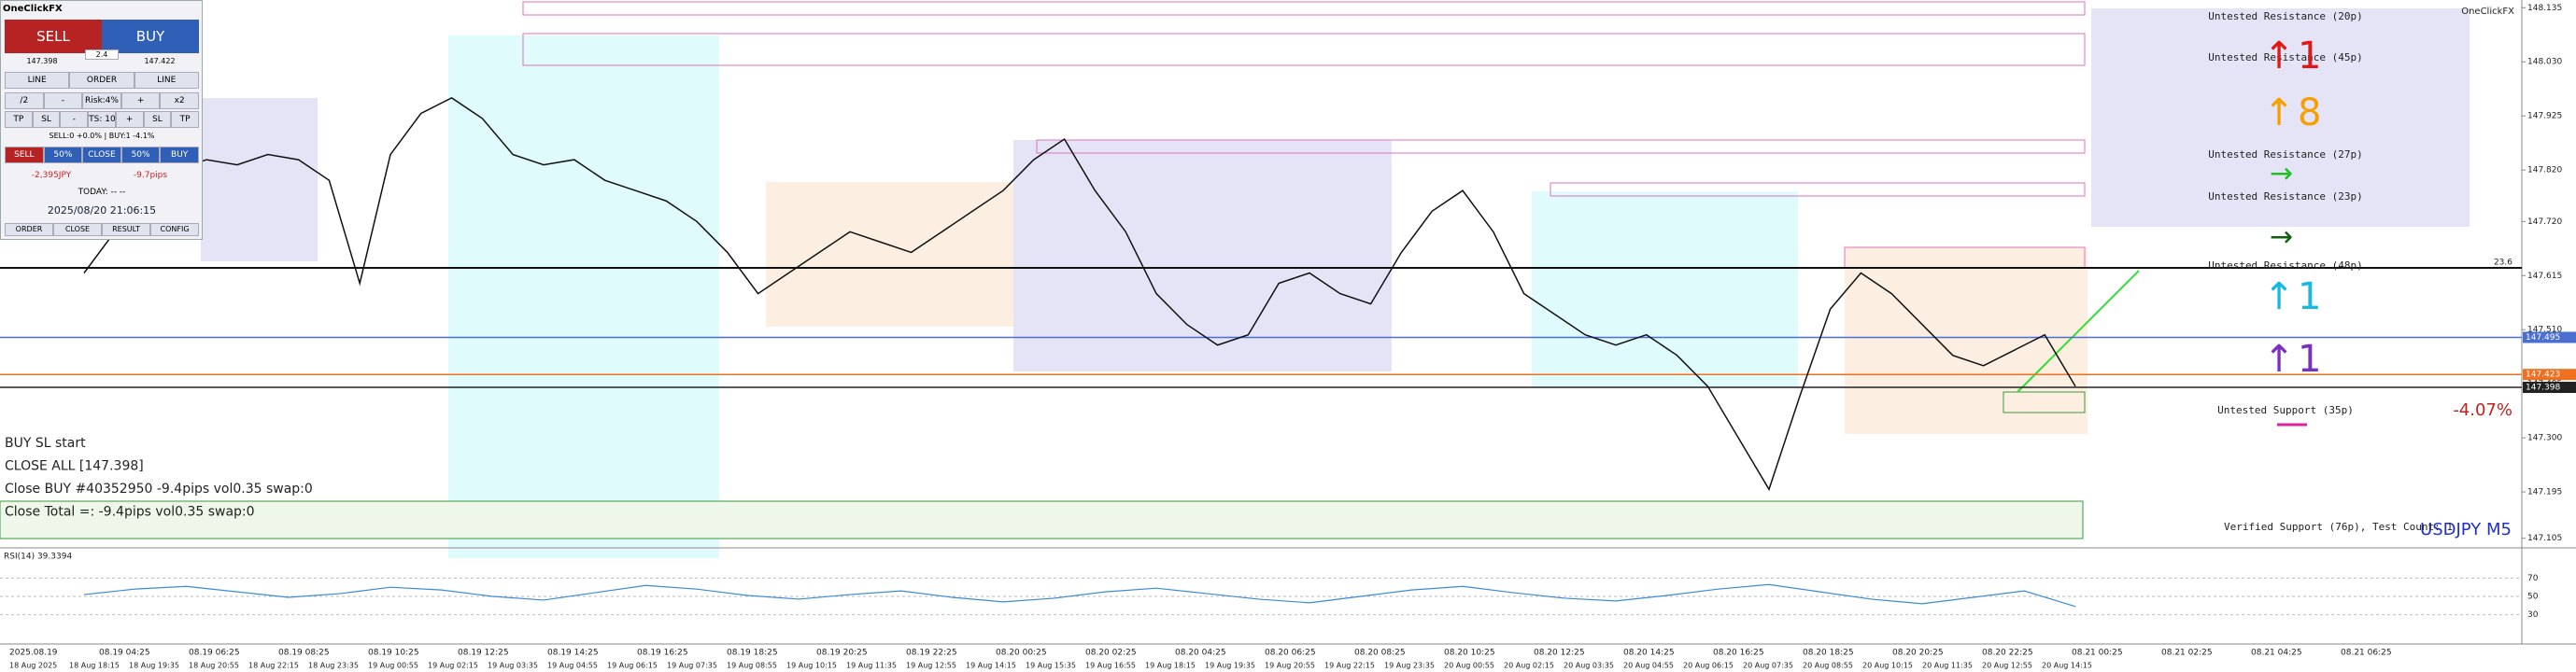  What do you see at coordinates (1887, 666) in the screenshot?
I see `x-tick-label: 20 Aug 10:15` at bounding box center [1887, 666].